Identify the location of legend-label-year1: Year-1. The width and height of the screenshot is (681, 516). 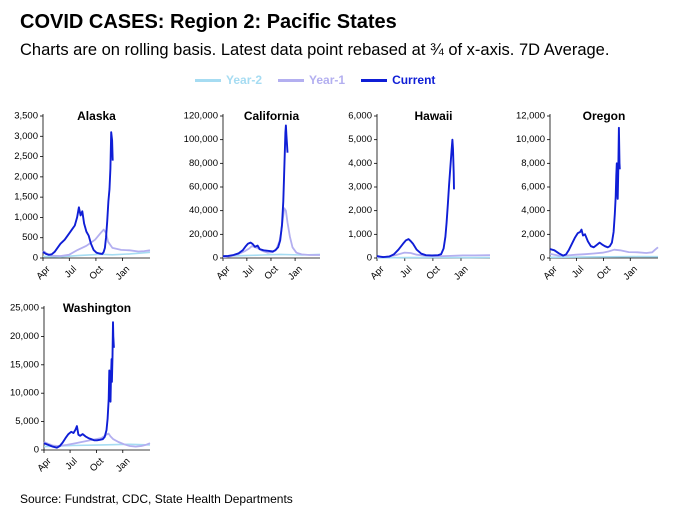
(327, 80).